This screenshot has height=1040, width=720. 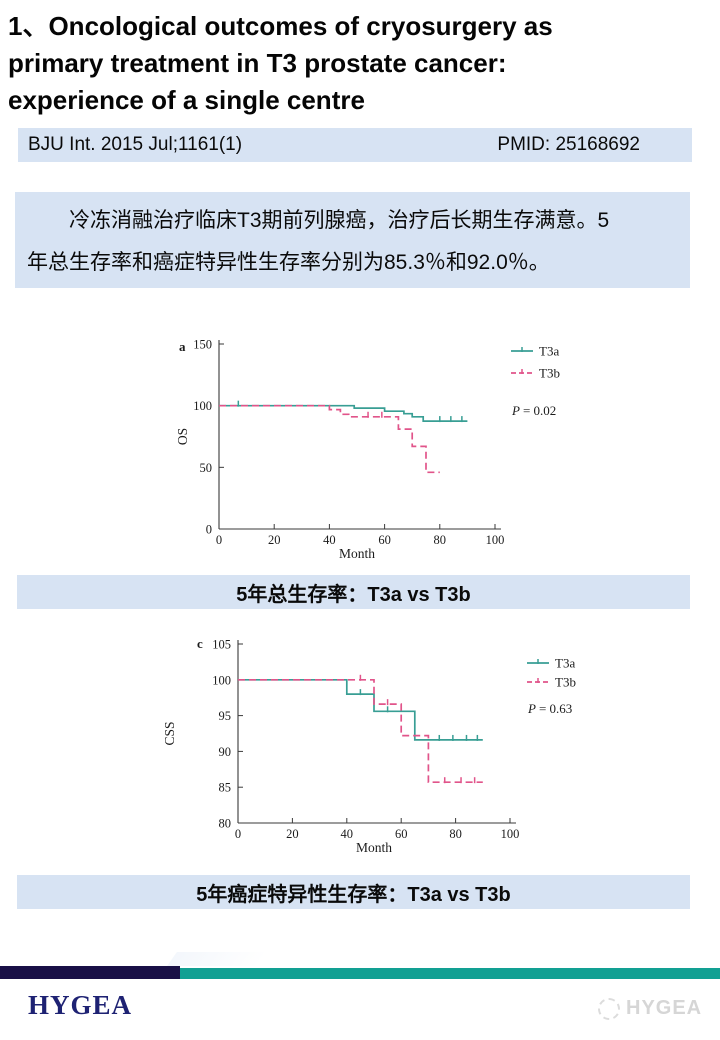 I want to click on hygea-globe-icon, so click(x=609, y=1008).